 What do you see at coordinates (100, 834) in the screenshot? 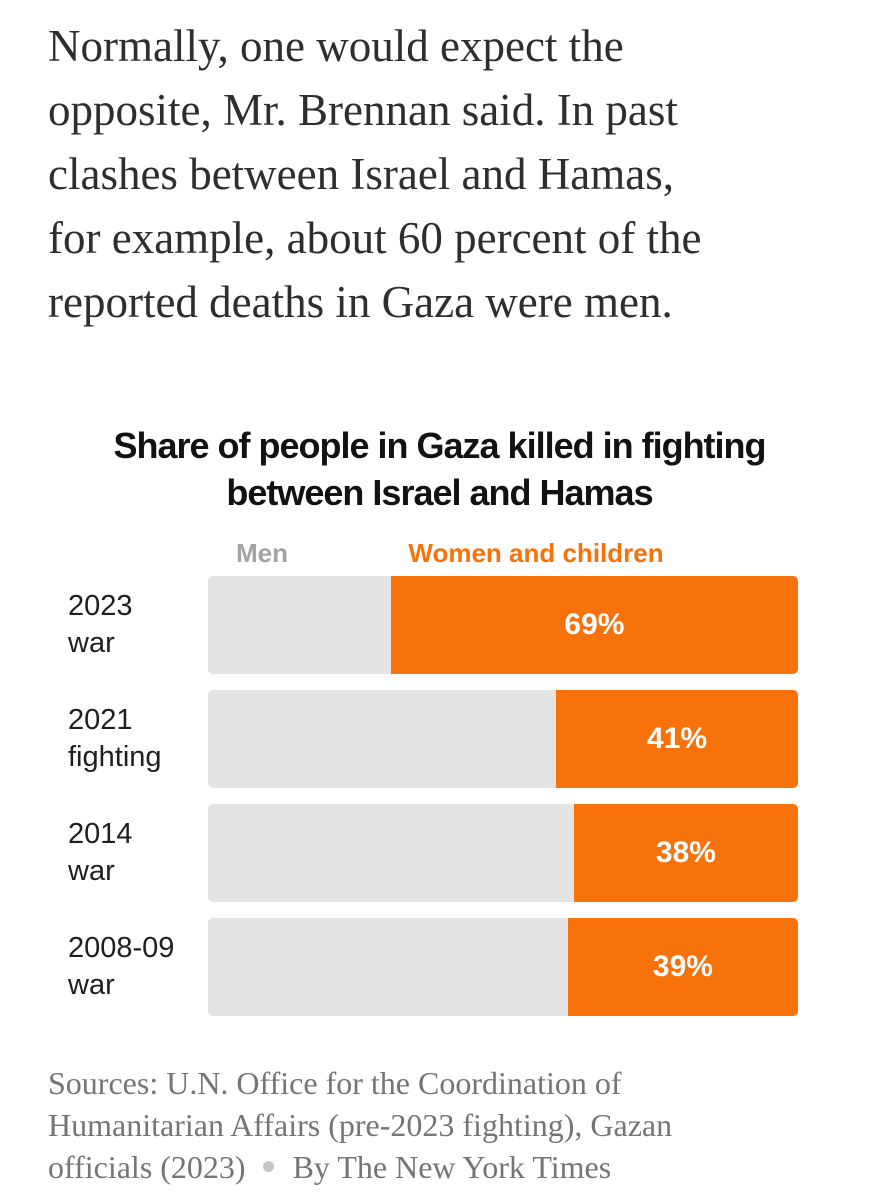
I see `row-label-line: 2014` at bounding box center [100, 834].